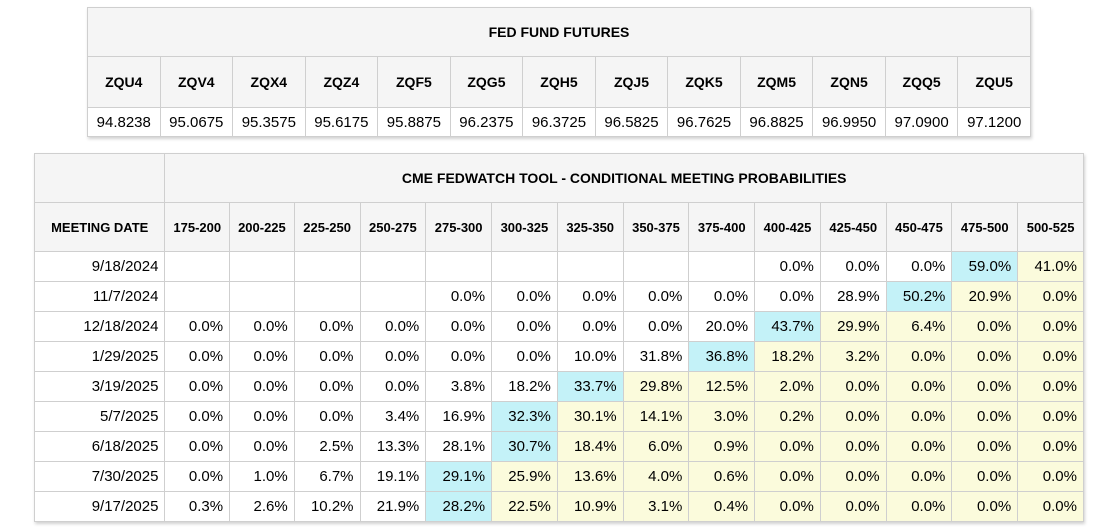  Describe the element at coordinates (853, 296) in the screenshot. I see `probability-cell: 28.9%` at that location.